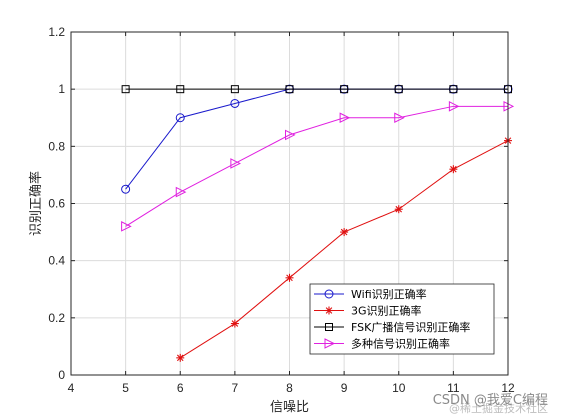 The image size is (566, 420). Describe the element at coordinates (344, 388) in the screenshot. I see `x-tick-label: 9` at that location.